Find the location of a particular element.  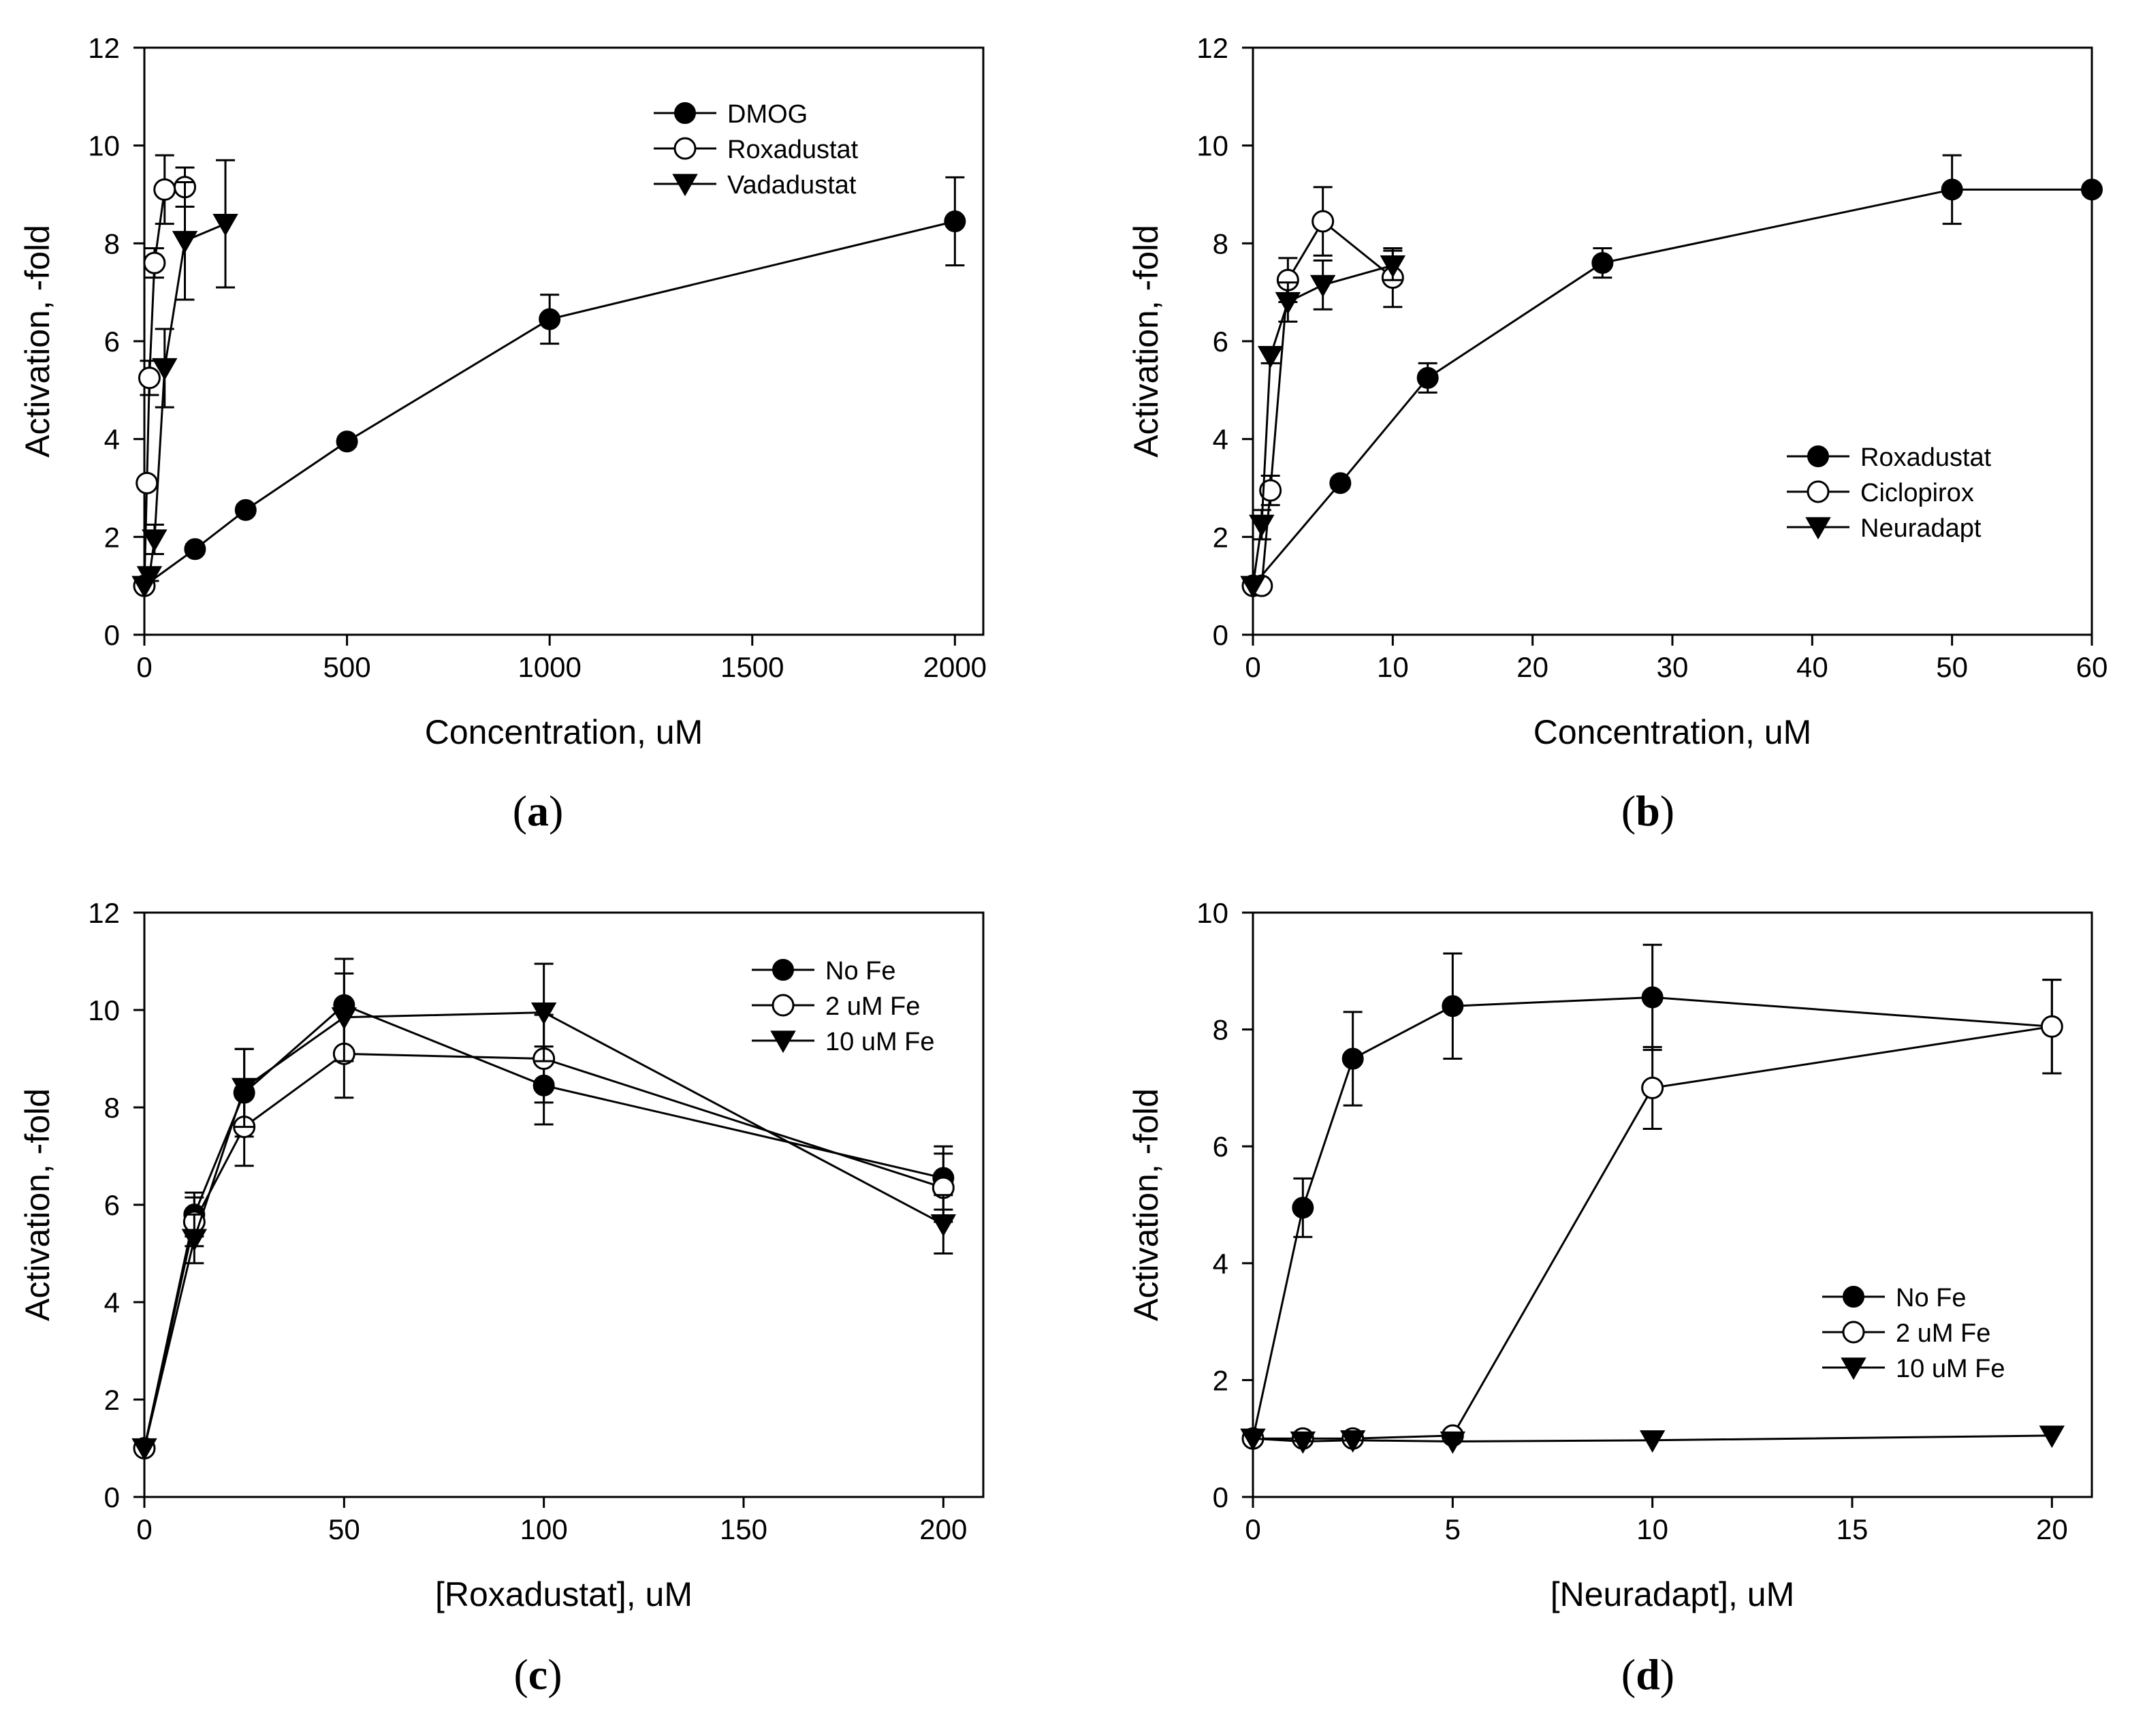

x-tick-label: 100 is located at coordinates (544, 1529).